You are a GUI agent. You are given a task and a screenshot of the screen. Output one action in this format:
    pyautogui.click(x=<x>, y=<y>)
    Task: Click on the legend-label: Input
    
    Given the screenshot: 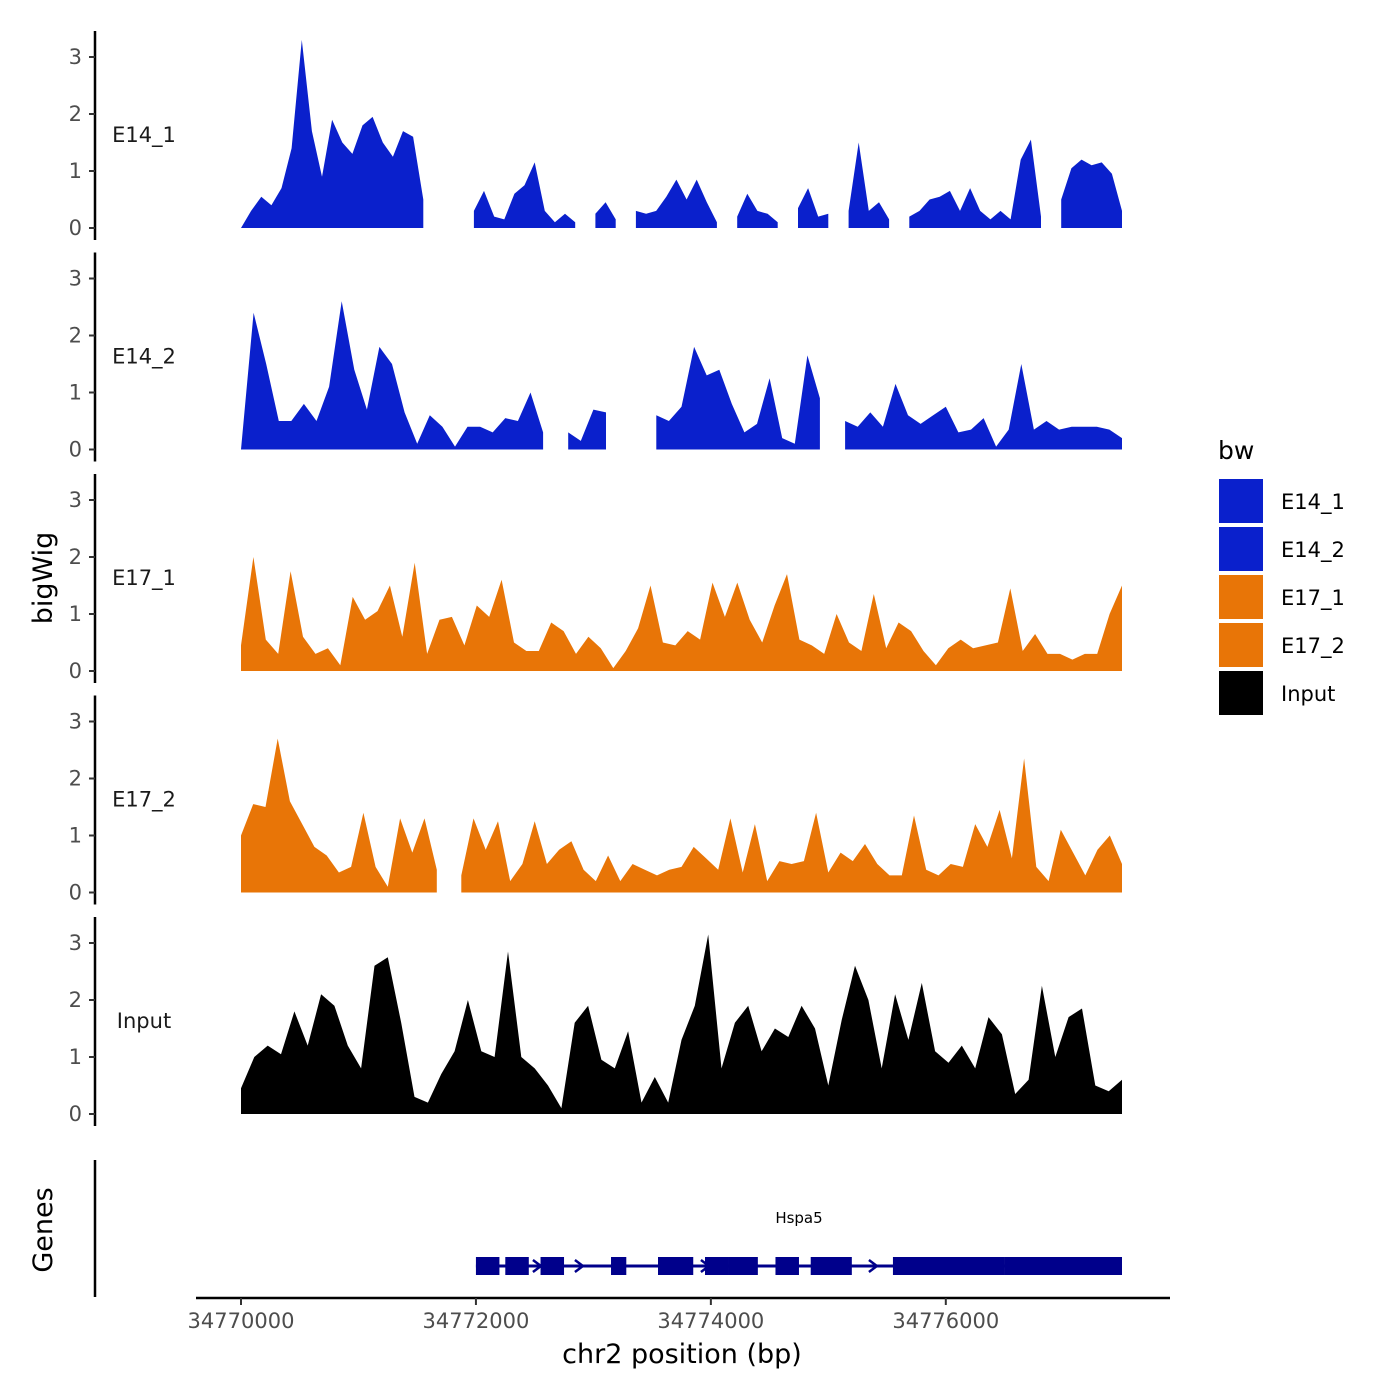 What is the action you would take?
    pyautogui.click(x=1308, y=694)
    